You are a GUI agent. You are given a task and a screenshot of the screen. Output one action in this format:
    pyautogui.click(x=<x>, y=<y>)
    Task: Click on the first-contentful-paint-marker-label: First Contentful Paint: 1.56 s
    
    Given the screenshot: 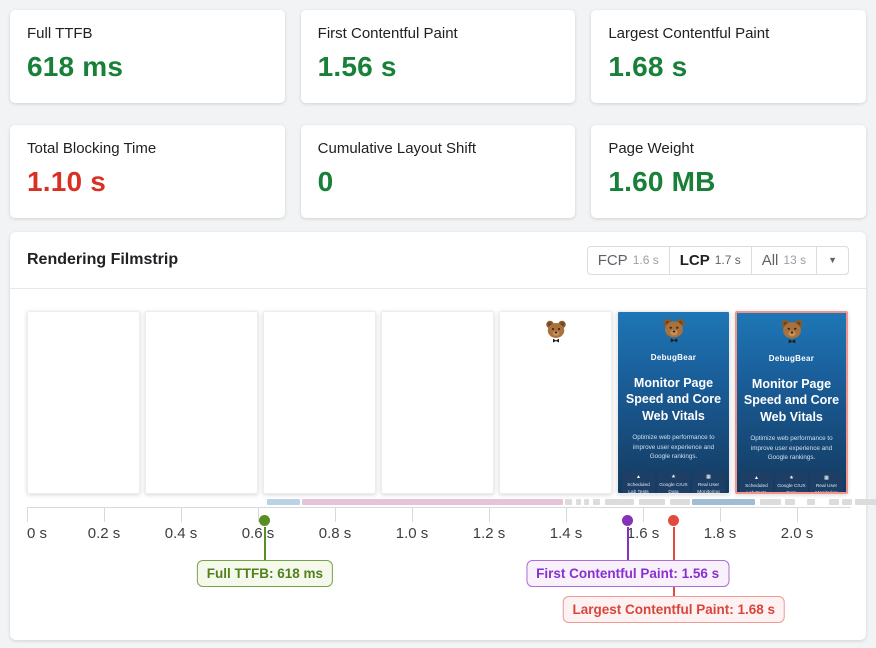 What is the action you would take?
    pyautogui.click(x=628, y=573)
    